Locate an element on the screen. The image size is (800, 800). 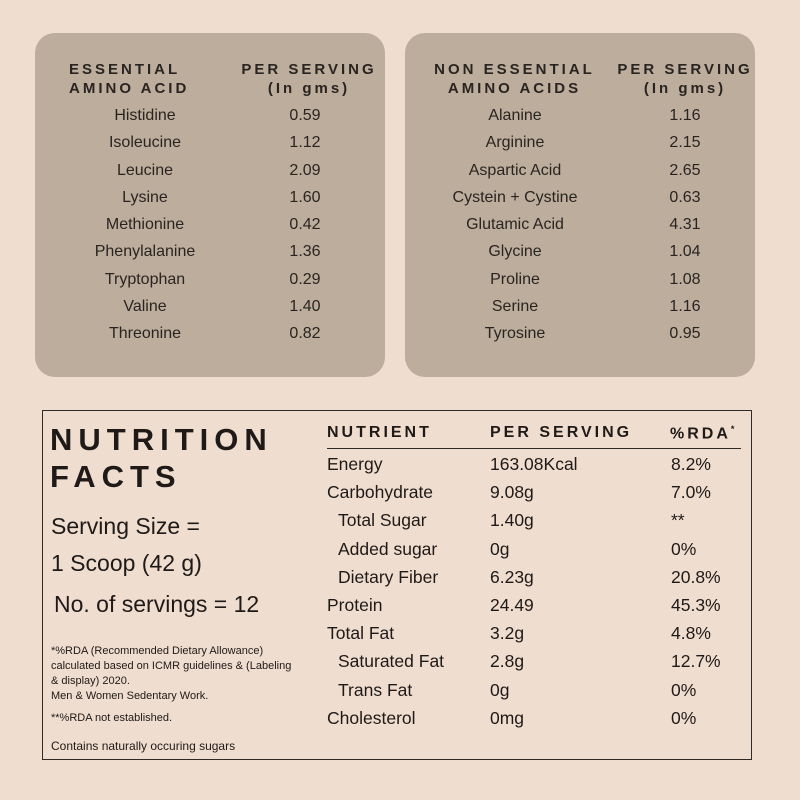
amino-acid-row: Cystein + Cystine 0.63 is located at coordinates (580, 200).